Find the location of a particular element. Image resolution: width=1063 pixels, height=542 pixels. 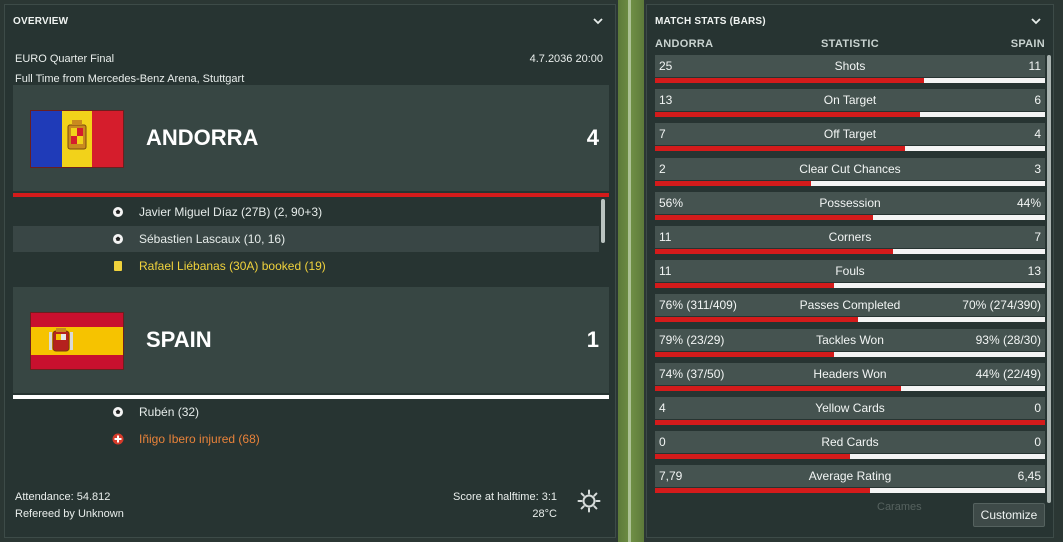

andorra-flag-icon is located at coordinates (77, 139).